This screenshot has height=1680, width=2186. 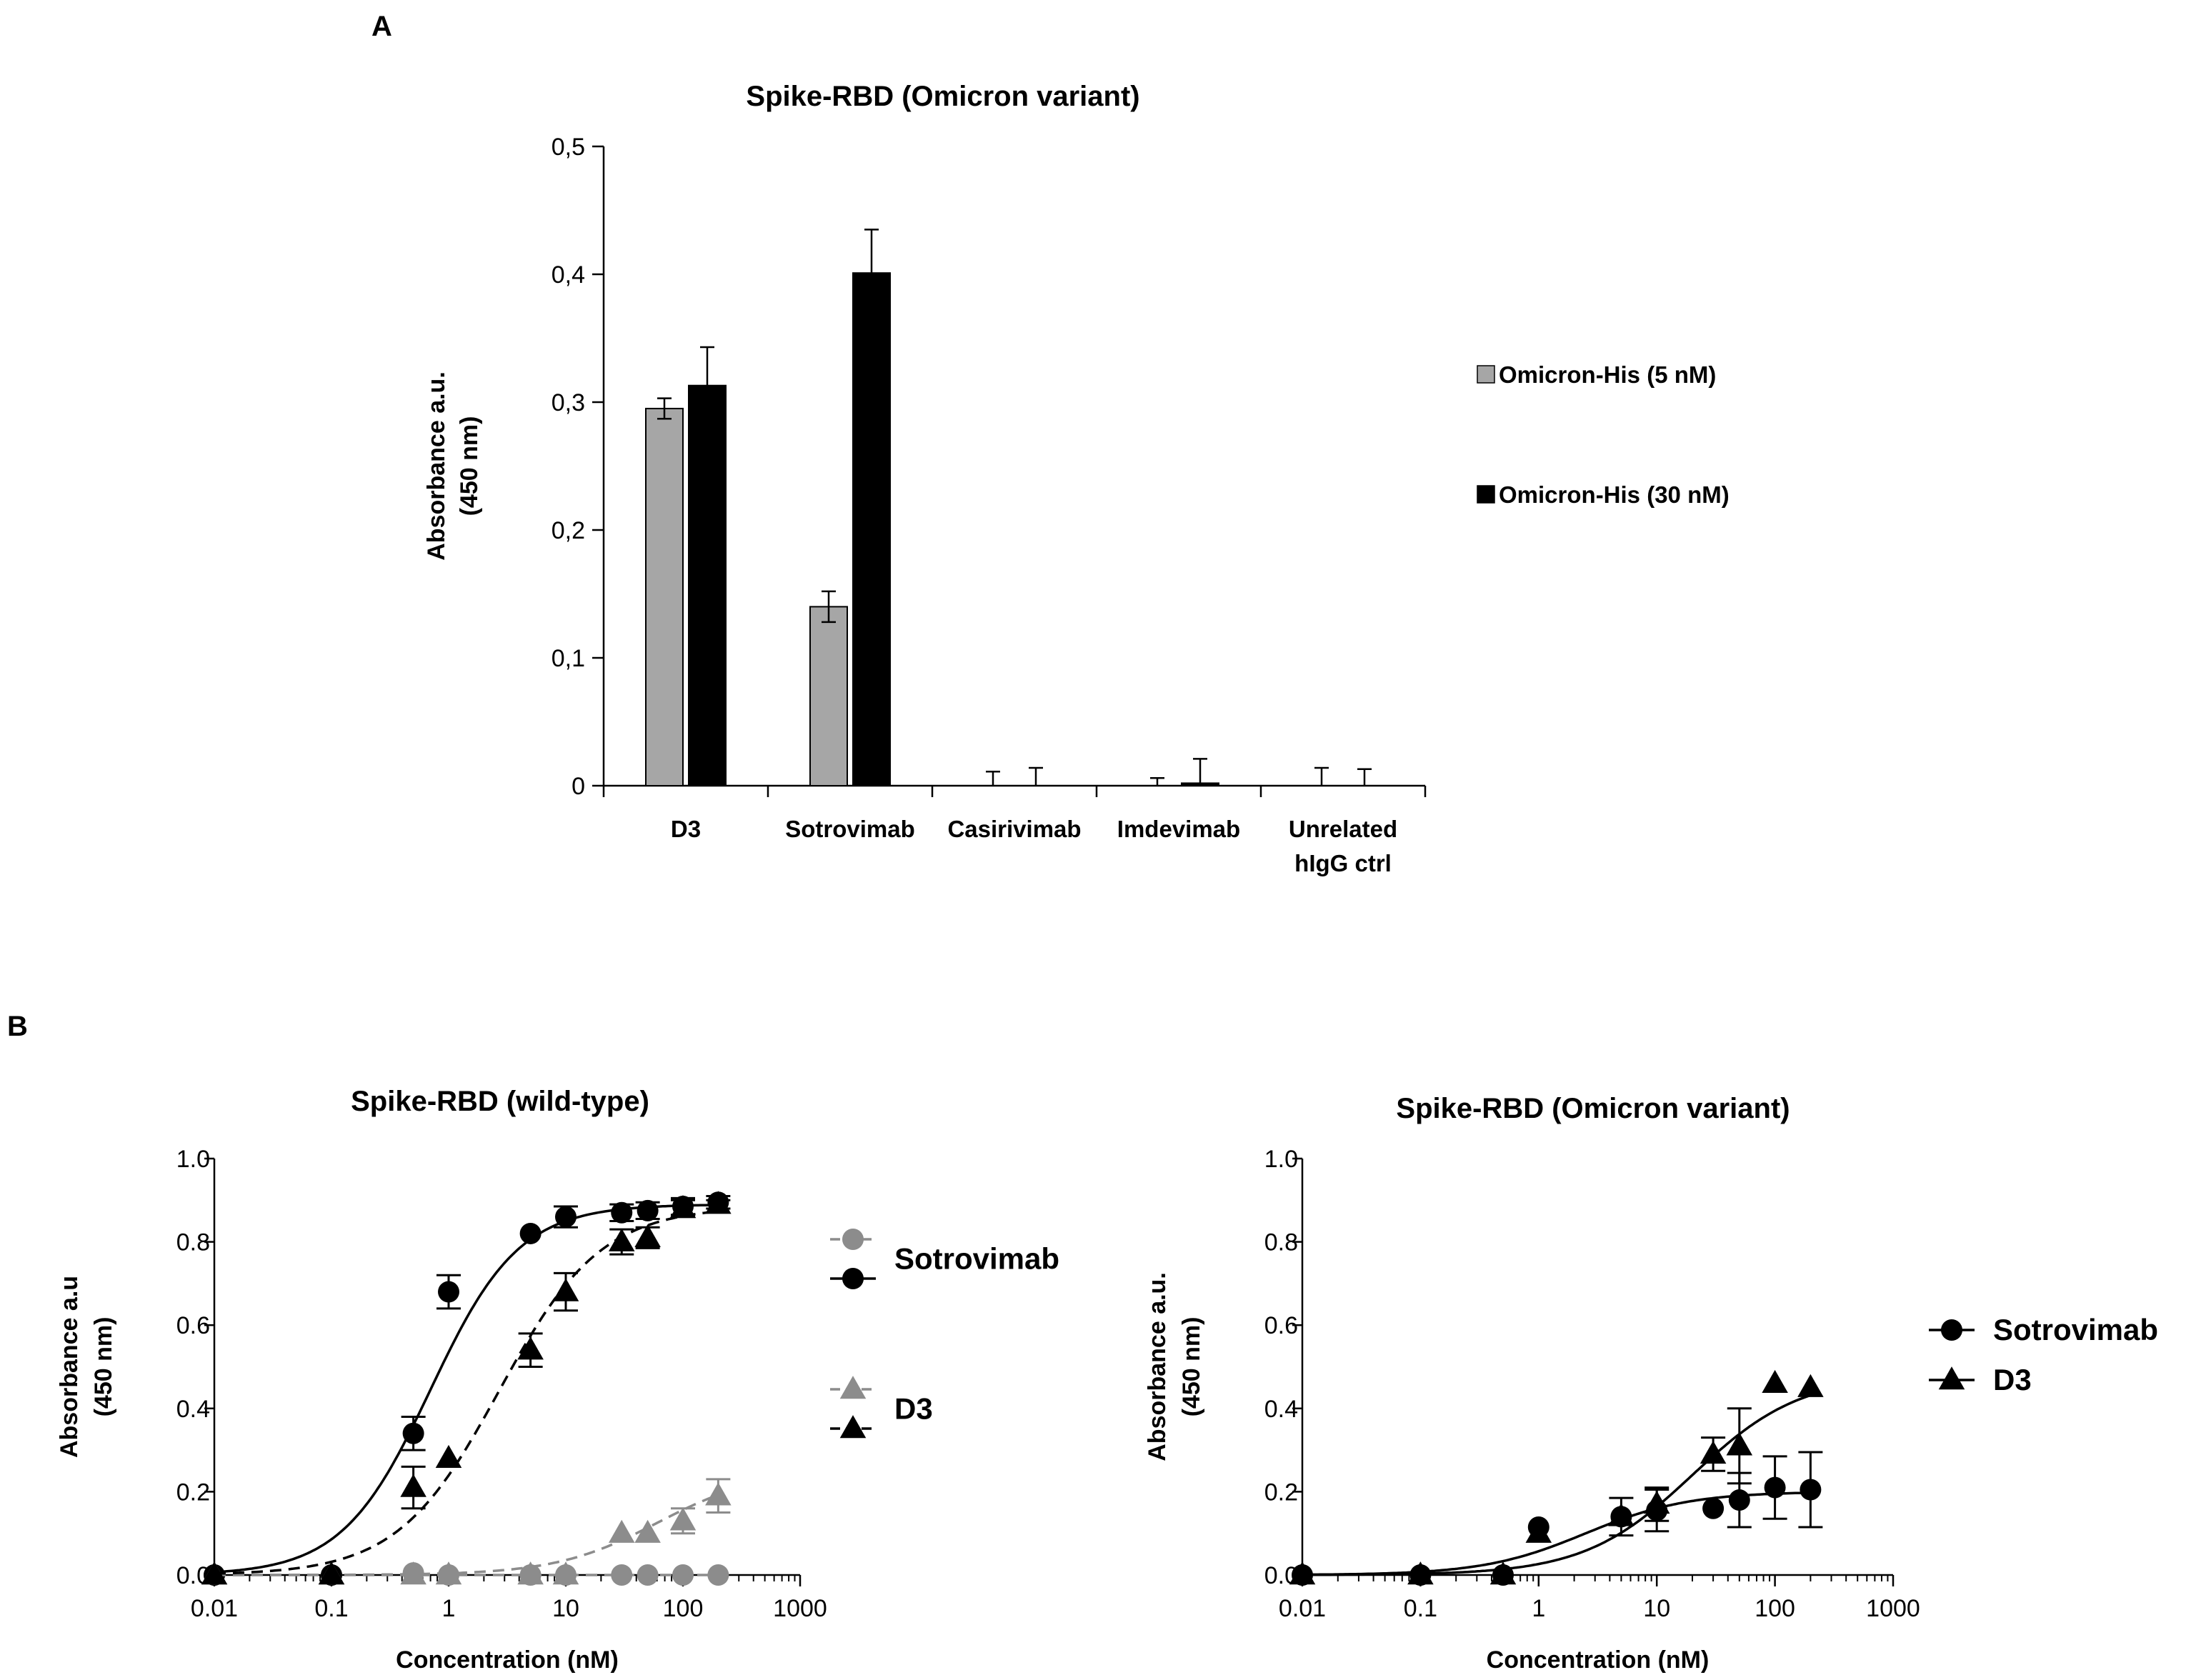 What do you see at coordinates (1014, 829) in the screenshot?
I see `x-category-label: Casirivimab` at bounding box center [1014, 829].